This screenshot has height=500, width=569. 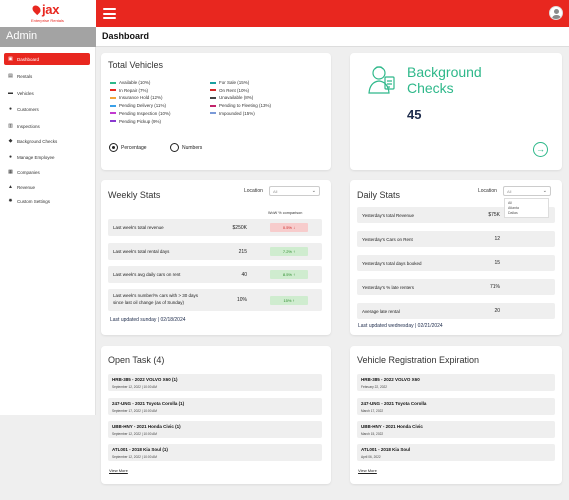 I want to click on legend-label: On Rent (10%), so click(x=234, y=90).